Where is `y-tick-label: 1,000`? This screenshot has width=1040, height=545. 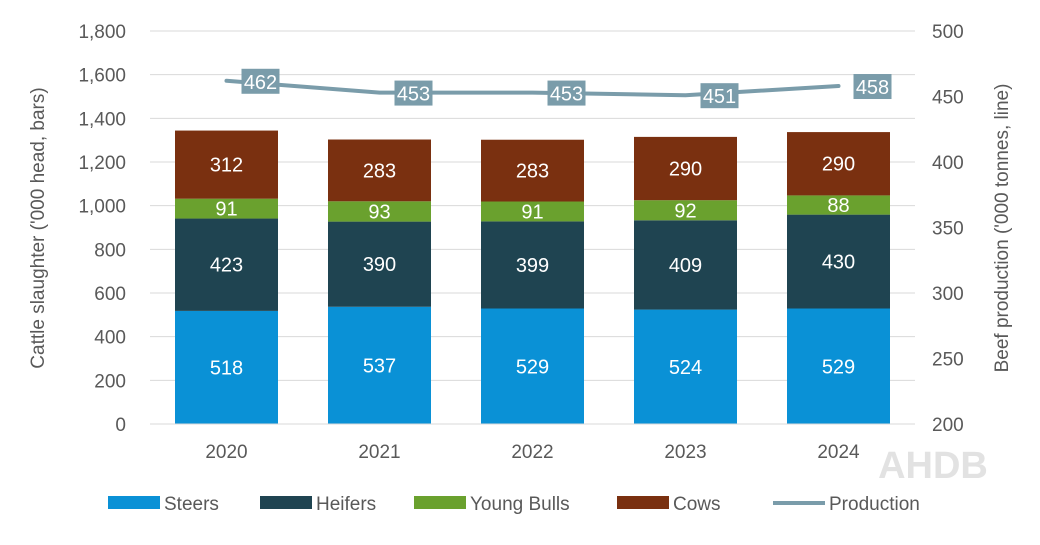
y-tick-label: 1,000 is located at coordinates (102, 207).